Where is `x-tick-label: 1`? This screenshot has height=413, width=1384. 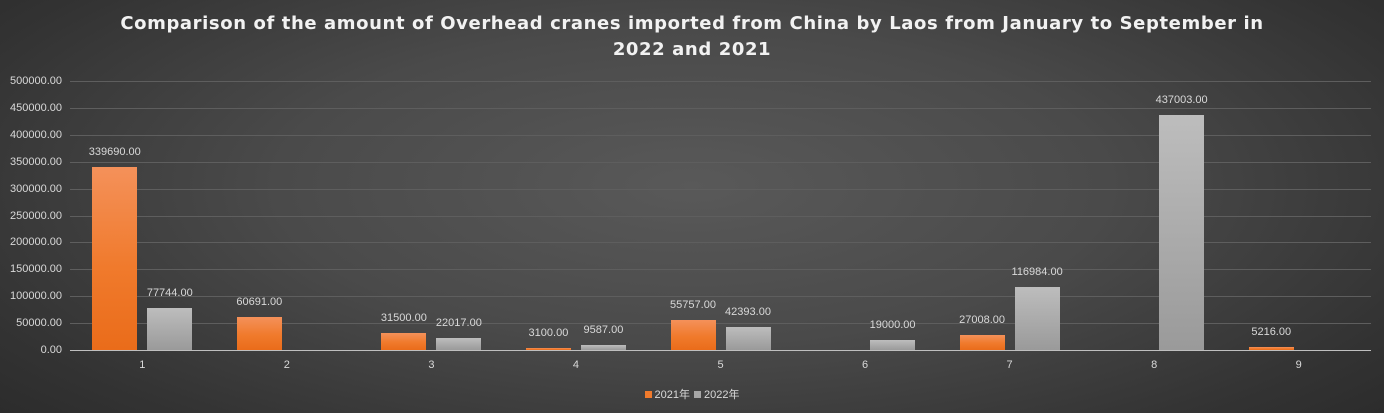 x-tick-label: 1 is located at coordinates (142, 365).